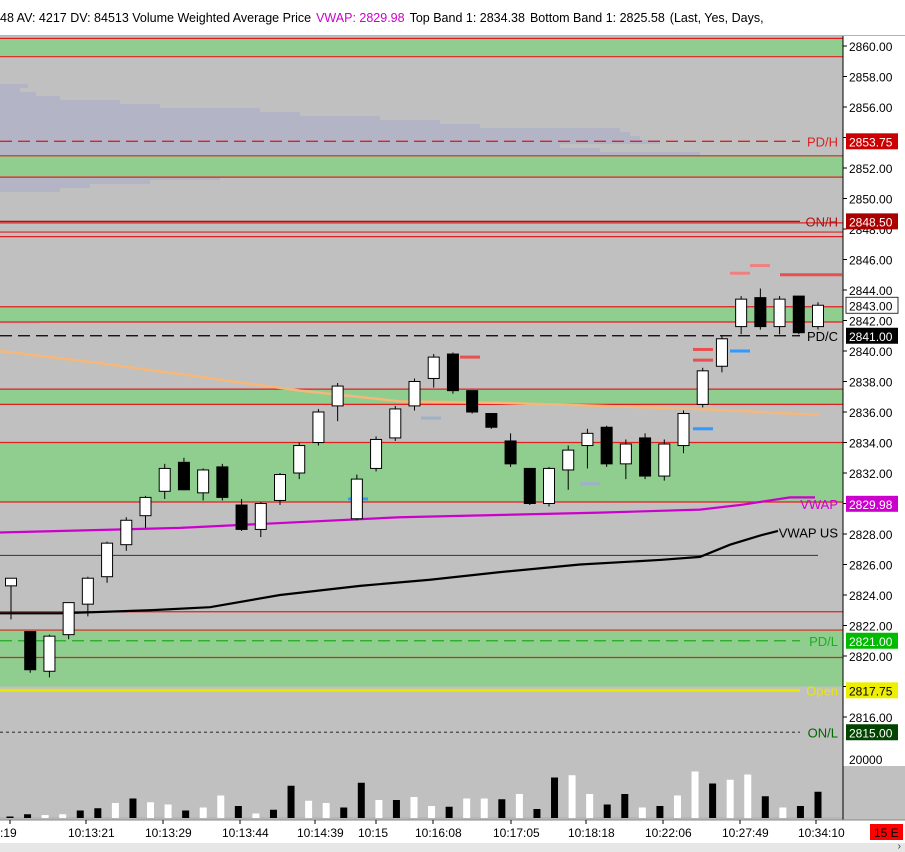 Image resolution: width=905 pixels, height=852 pixels. I want to click on ma-line, so click(410, 383).